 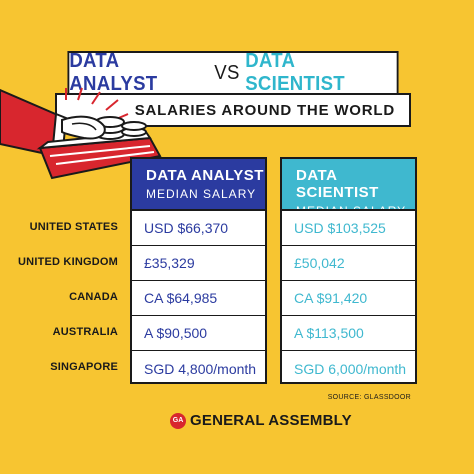 What do you see at coordinates (227, 72) in the screenshot?
I see `title-vs: VS` at bounding box center [227, 72].